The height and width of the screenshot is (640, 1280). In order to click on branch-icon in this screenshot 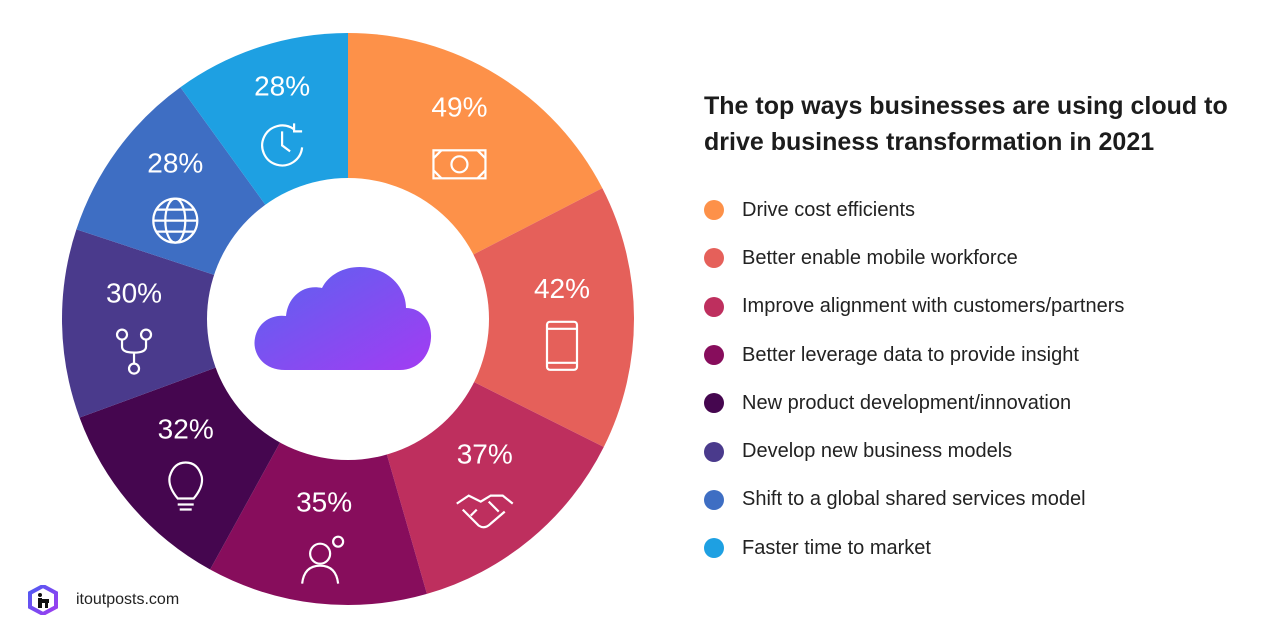, I will do `click(134, 351)`.